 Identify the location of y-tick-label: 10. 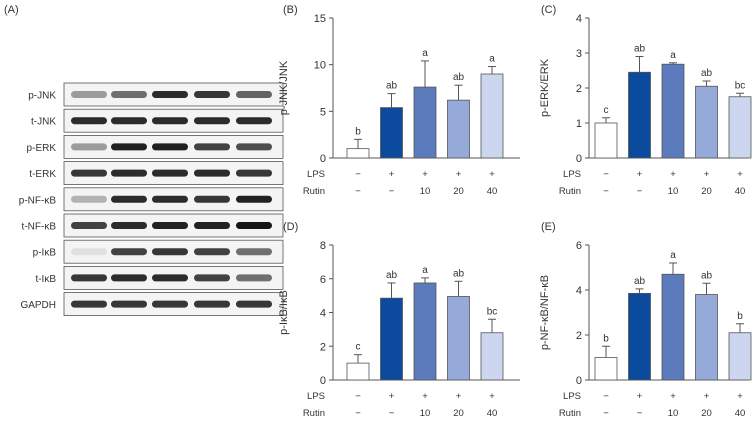
(320, 66).